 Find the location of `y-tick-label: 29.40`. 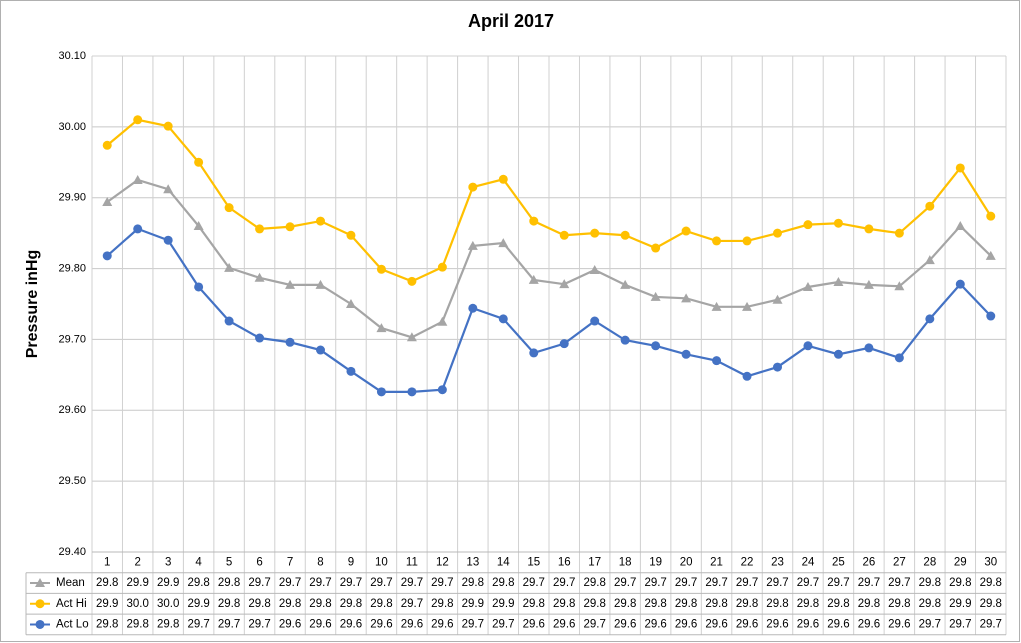

y-tick-label: 29.40 is located at coordinates (72, 552).